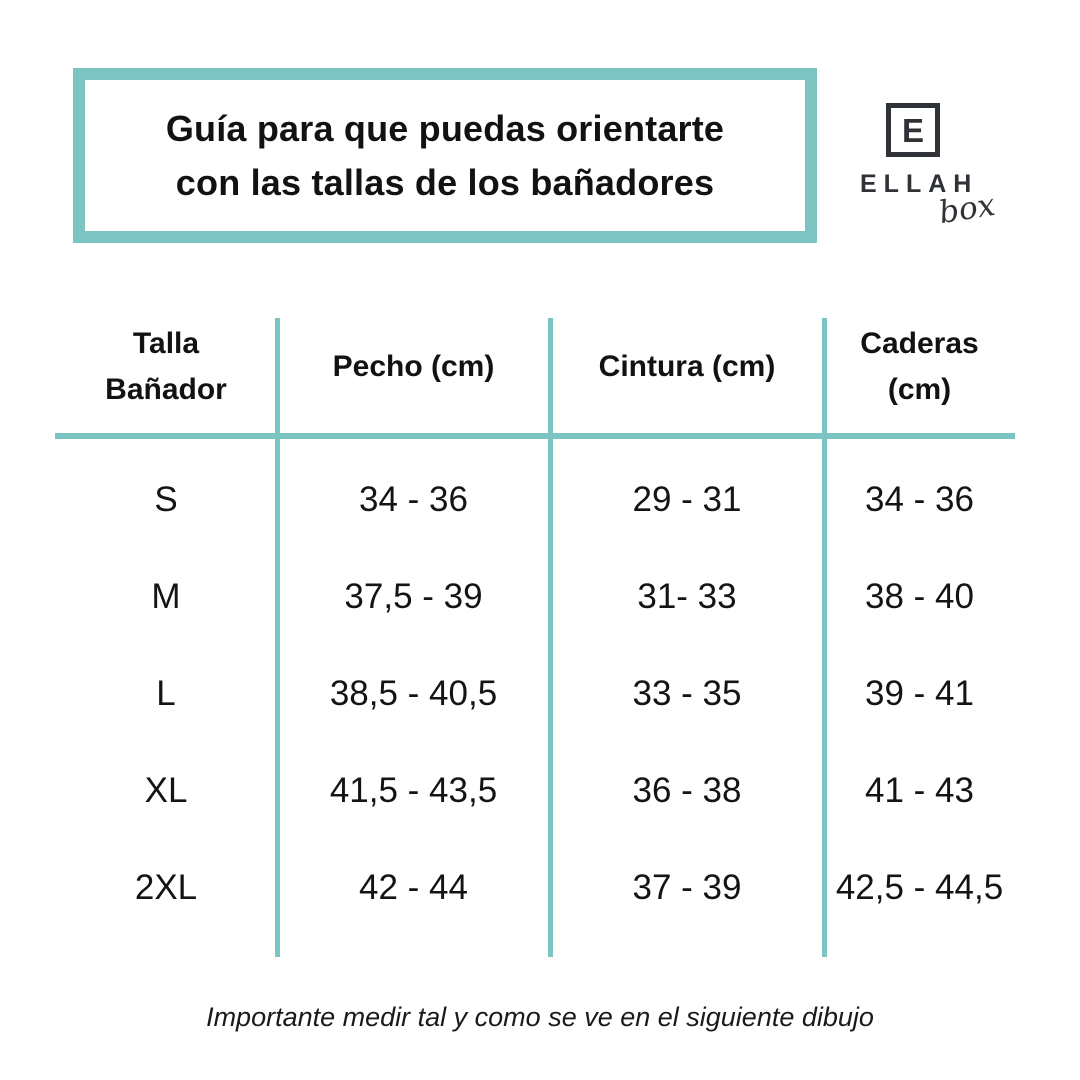  What do you see at coordinates (687, 693) in the screenshot?
I see `cell-cintura: 33 - 35` at bounding box center [687, 693].